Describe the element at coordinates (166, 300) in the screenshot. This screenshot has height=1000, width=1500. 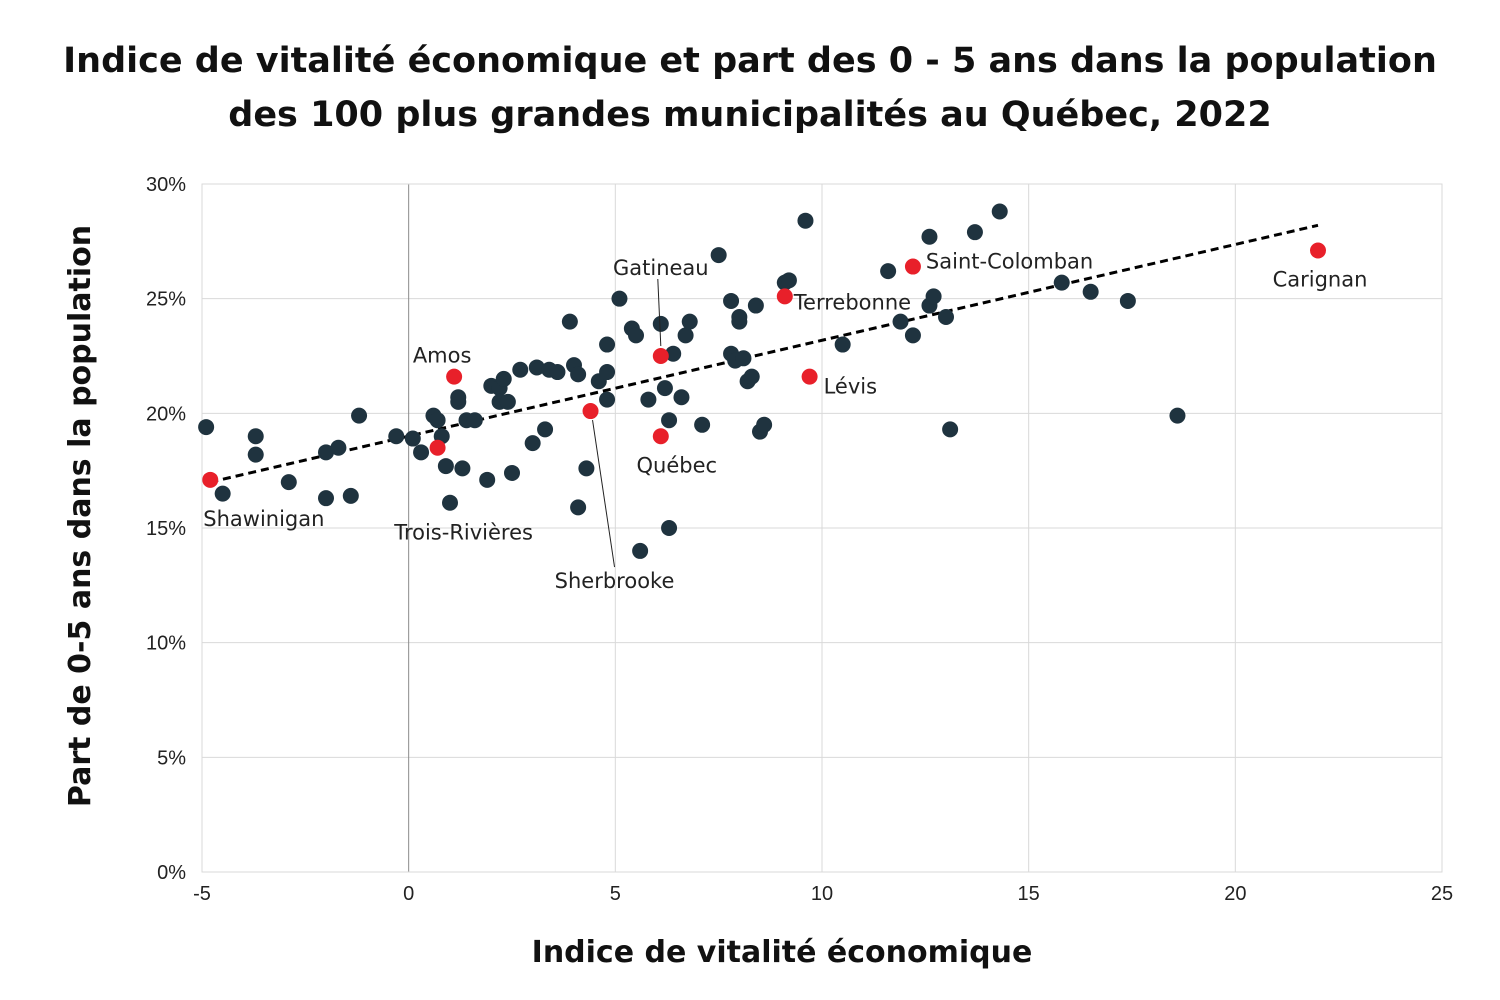
I see `y-tick-label: 25%` at that location.